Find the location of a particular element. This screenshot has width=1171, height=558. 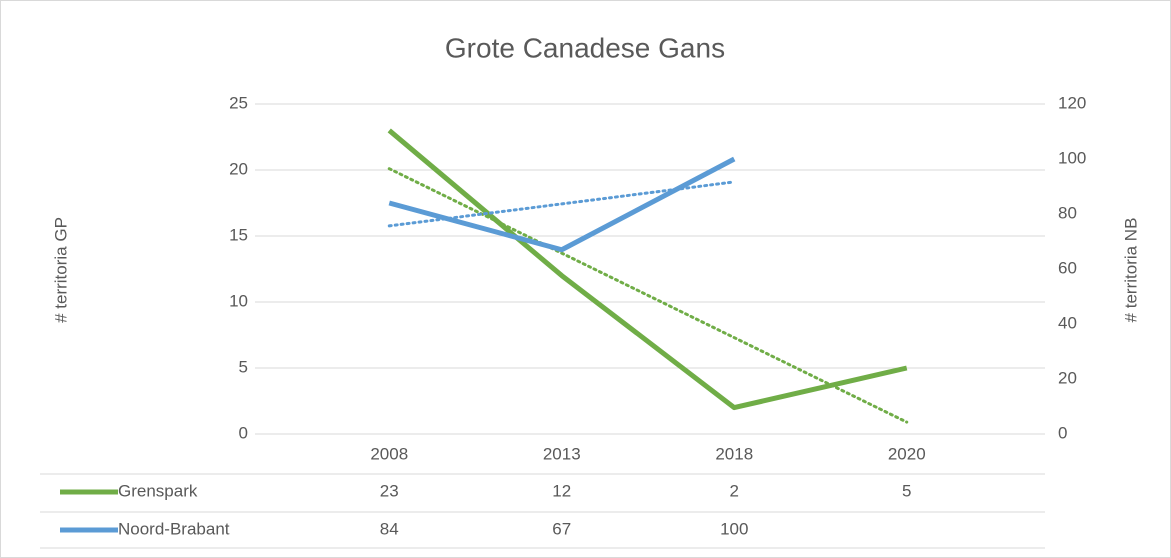

y2-tick-label: 40 is located at coordinates (1067, 322).